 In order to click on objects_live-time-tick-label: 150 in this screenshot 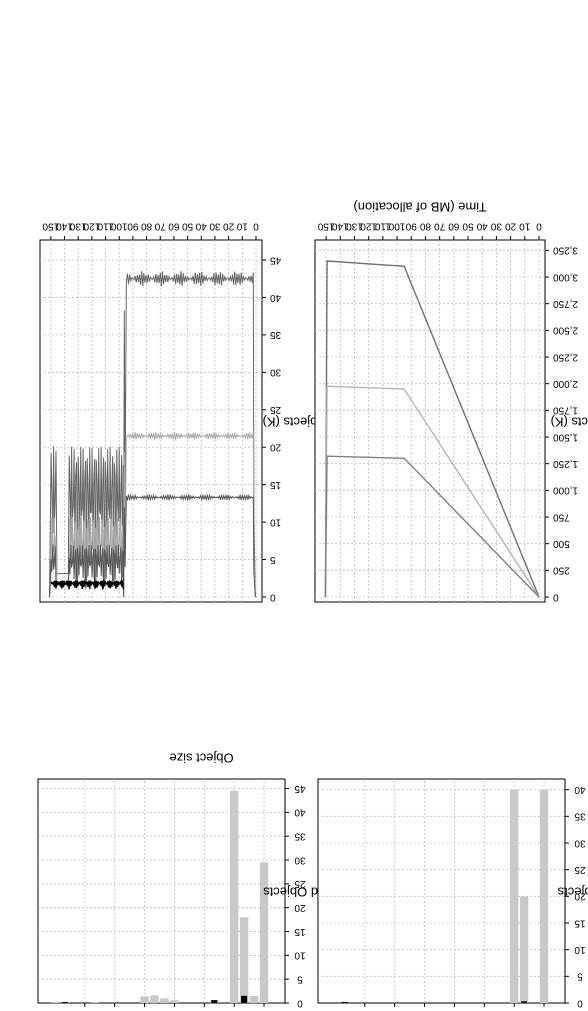, I will do `click(50, 225)`.